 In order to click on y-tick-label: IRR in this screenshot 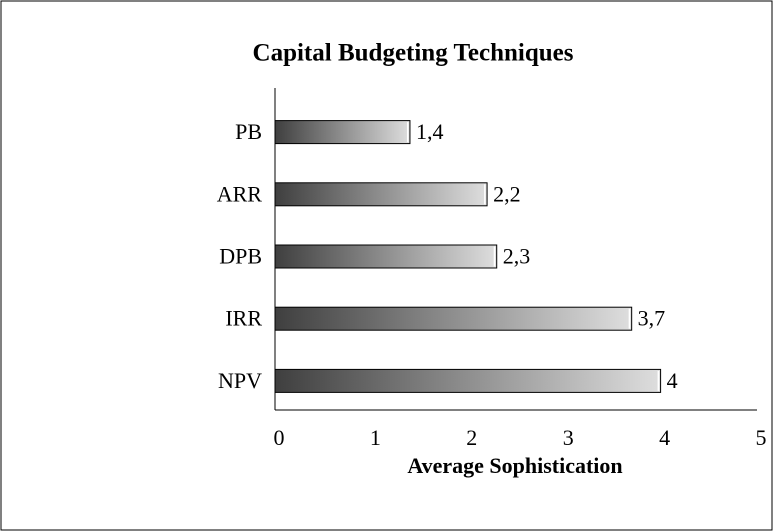, I will do `click(243, 318)`.